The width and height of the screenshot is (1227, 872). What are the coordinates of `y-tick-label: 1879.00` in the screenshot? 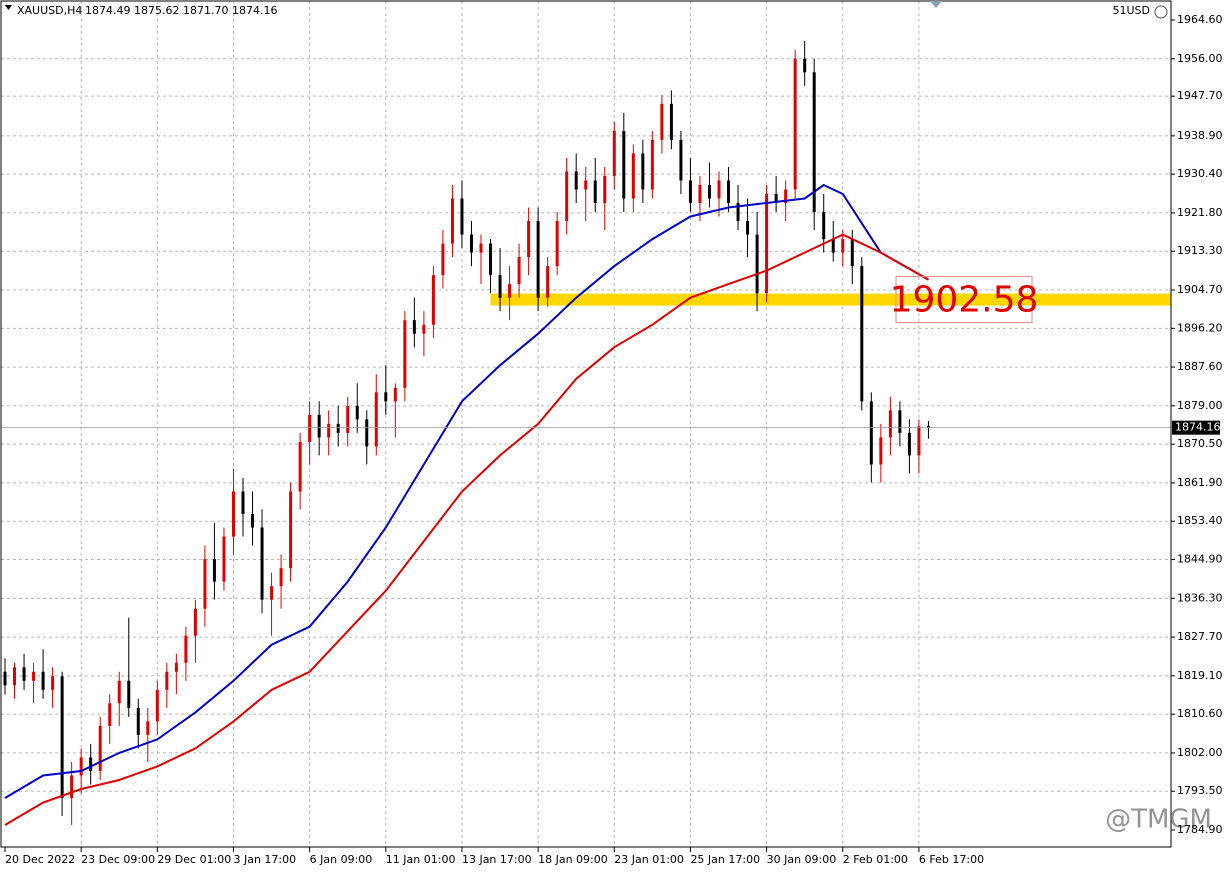 It's located at (1200, 405).